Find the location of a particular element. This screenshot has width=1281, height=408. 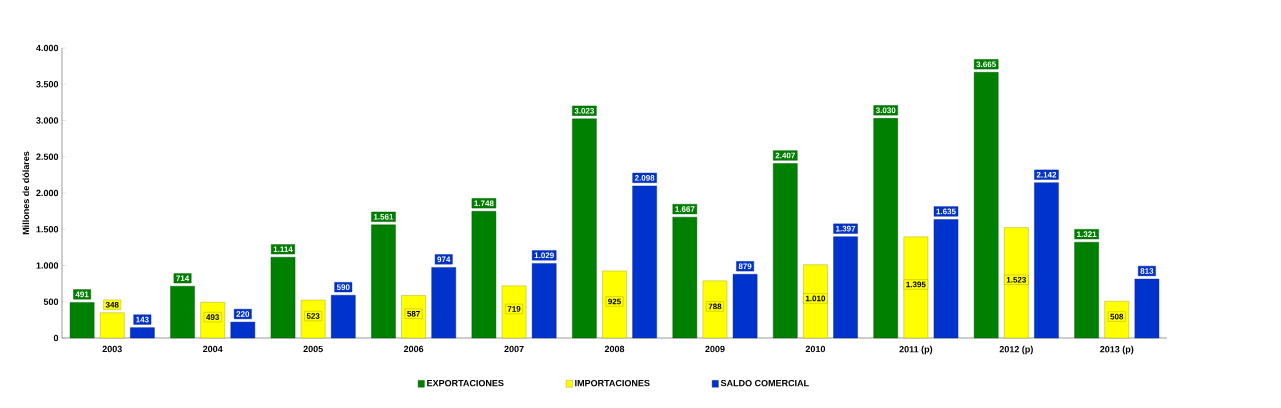

data-label: 1.010 is located at coordinates (815, 298).